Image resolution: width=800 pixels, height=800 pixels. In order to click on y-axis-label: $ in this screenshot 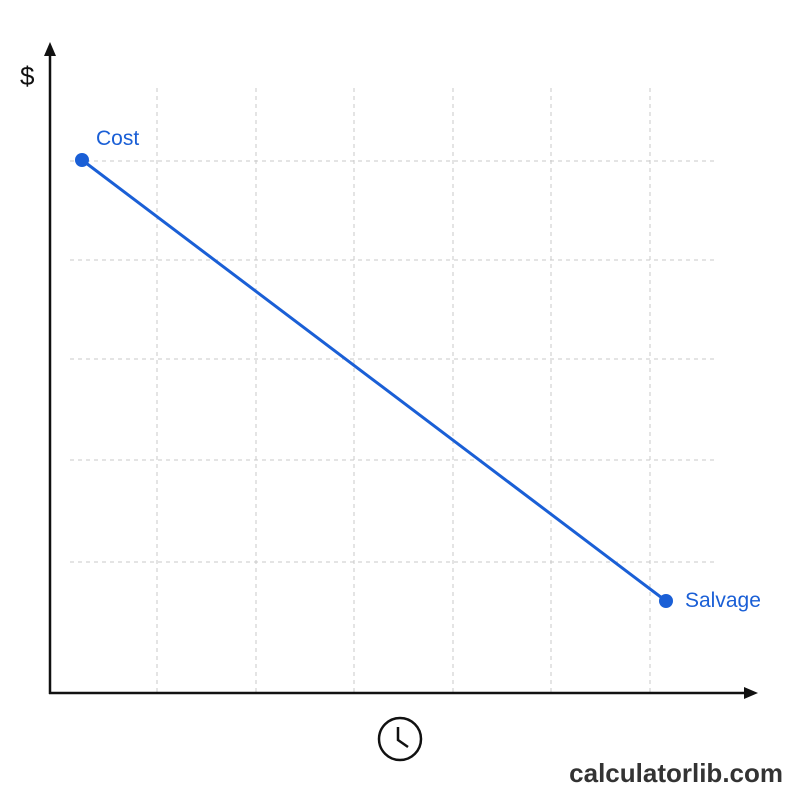, I will do `click(27, 76)`.